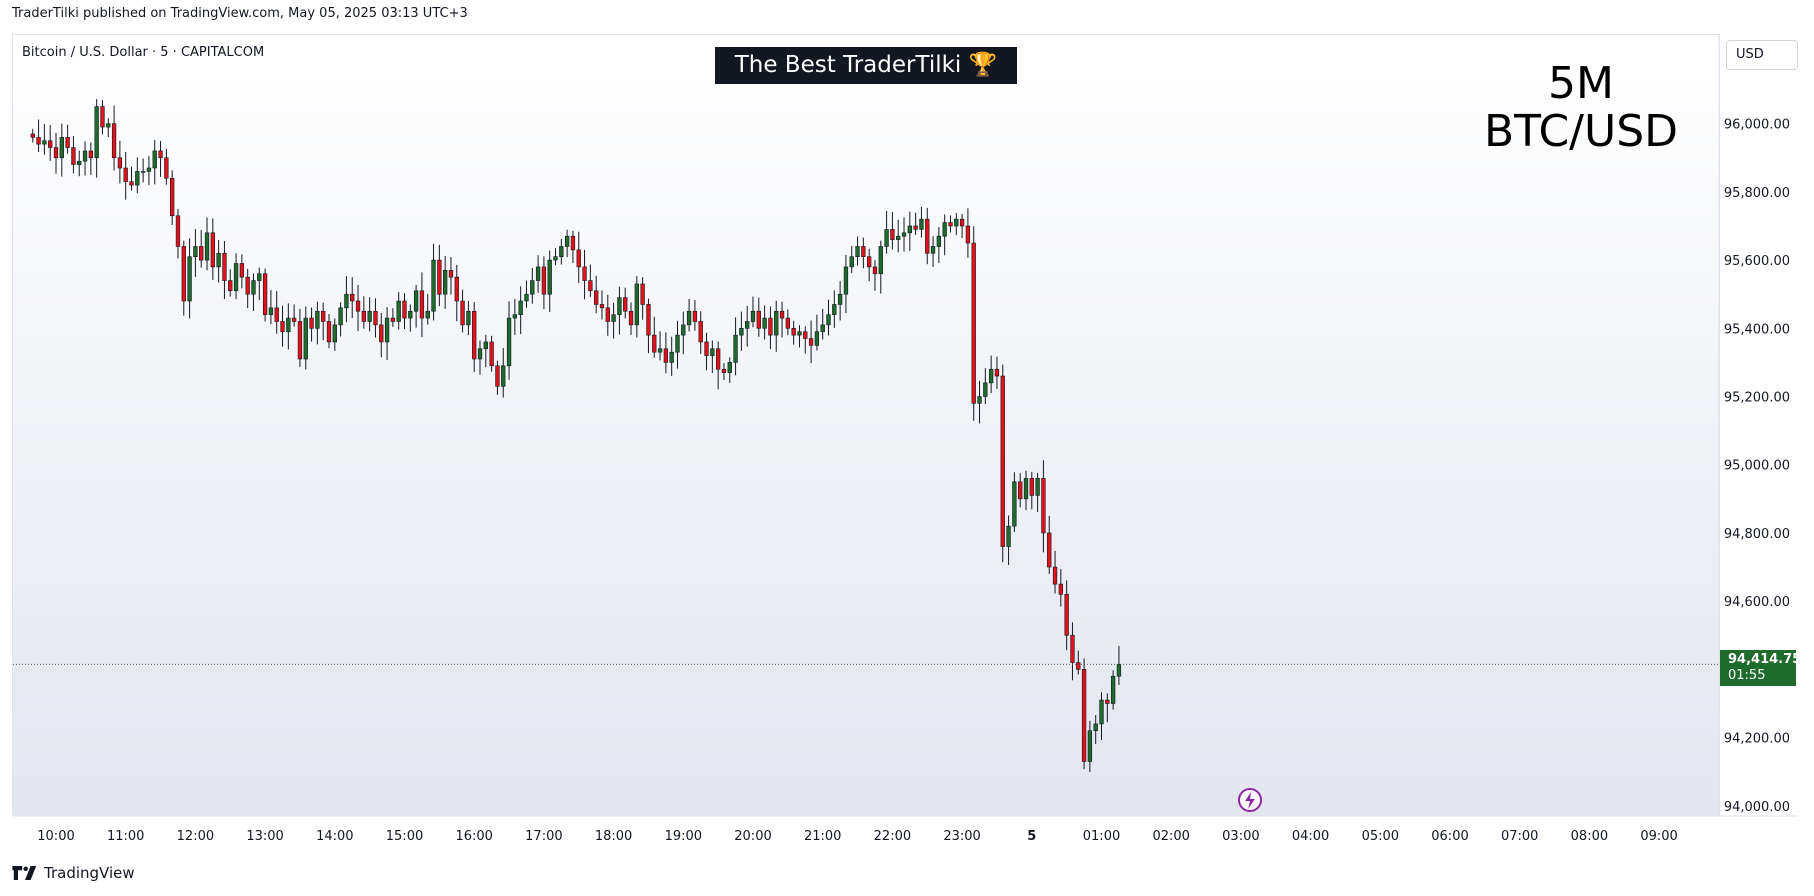  What do you see at coordinates (1757, 807) in the screenshot?
I see `y-tick-label: 94,000.00` at bounding box center [1757, 807].